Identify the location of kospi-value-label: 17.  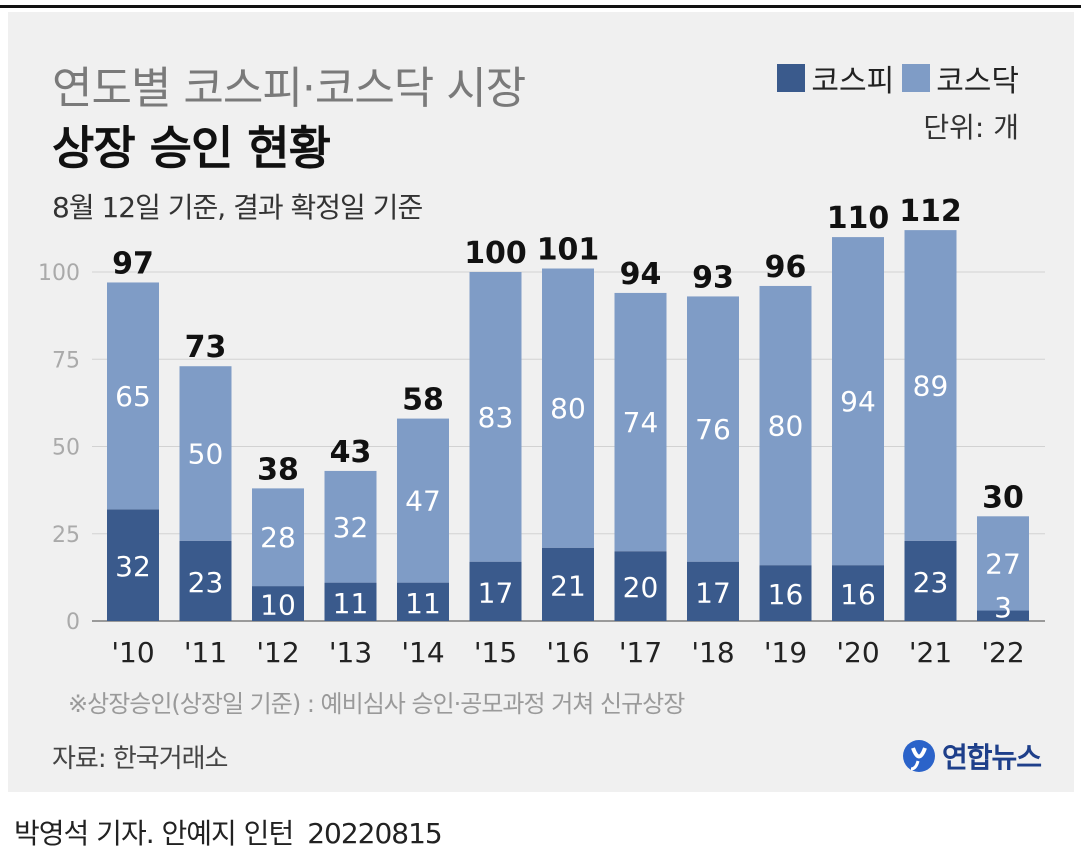
(496, 592).